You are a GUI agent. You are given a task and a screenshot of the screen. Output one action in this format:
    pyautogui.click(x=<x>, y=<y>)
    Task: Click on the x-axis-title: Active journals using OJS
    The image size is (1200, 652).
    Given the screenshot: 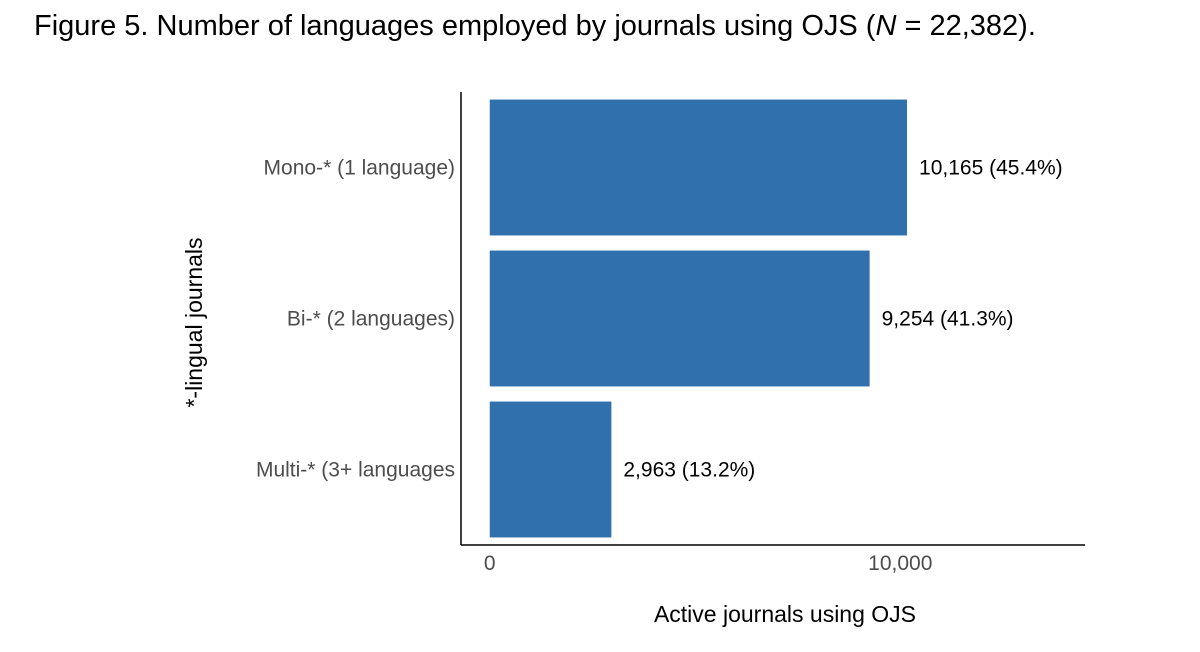 What is the action you would take?
    pyautogui.click(x=785, y=614)
    